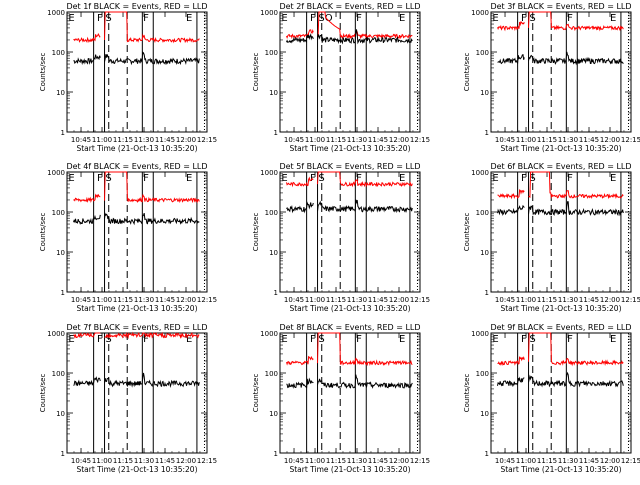  What do you see at coordinates (560, 166) in the screenshot?
I see `panel-title: Det 6f BLACK = Events, RED = LLD` at bounding box center [560, 166].